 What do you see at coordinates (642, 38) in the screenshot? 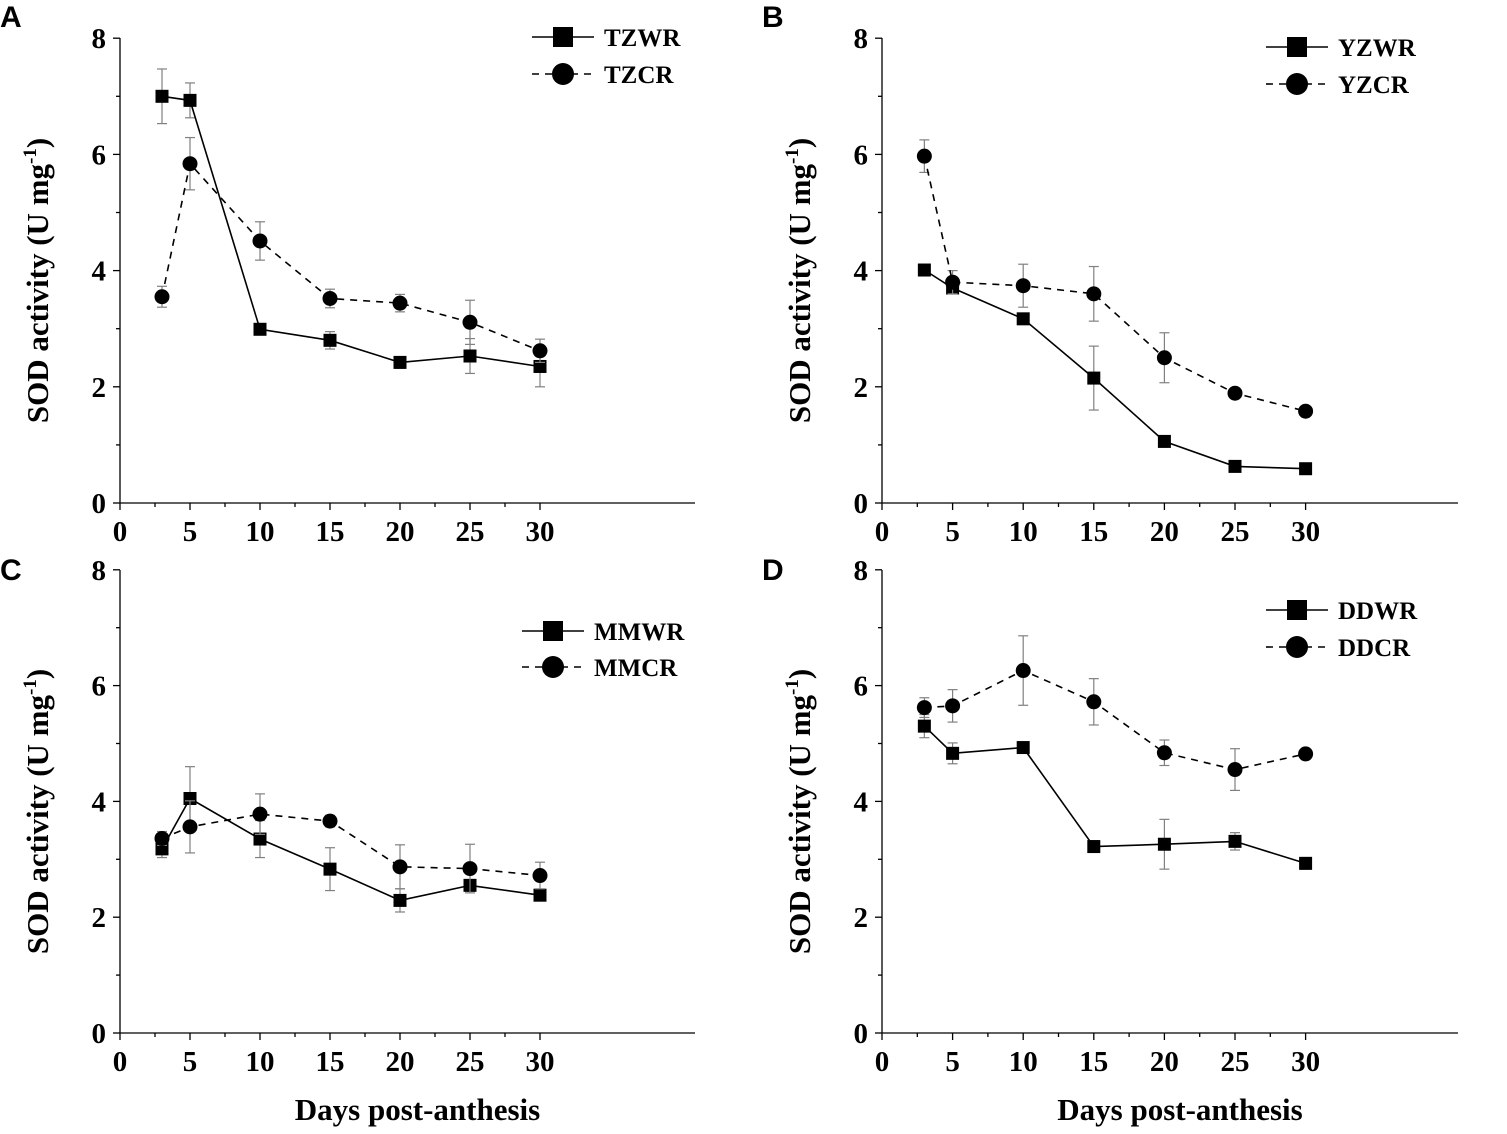
I see `legend-label: TZWR` at bounding box center [642, 38].